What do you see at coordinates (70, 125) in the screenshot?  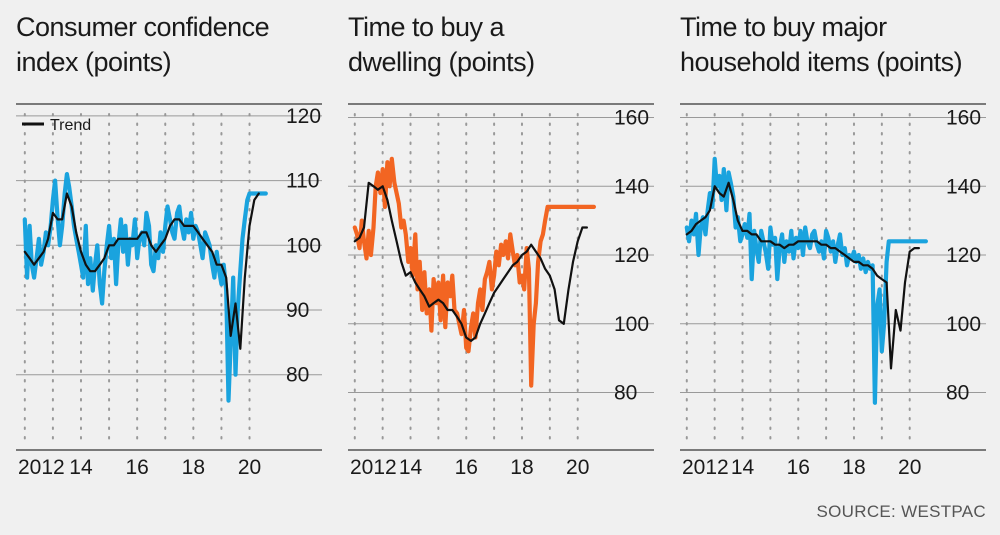 I see `legend-label-trend: Trend` at bounding box center [70, 125].